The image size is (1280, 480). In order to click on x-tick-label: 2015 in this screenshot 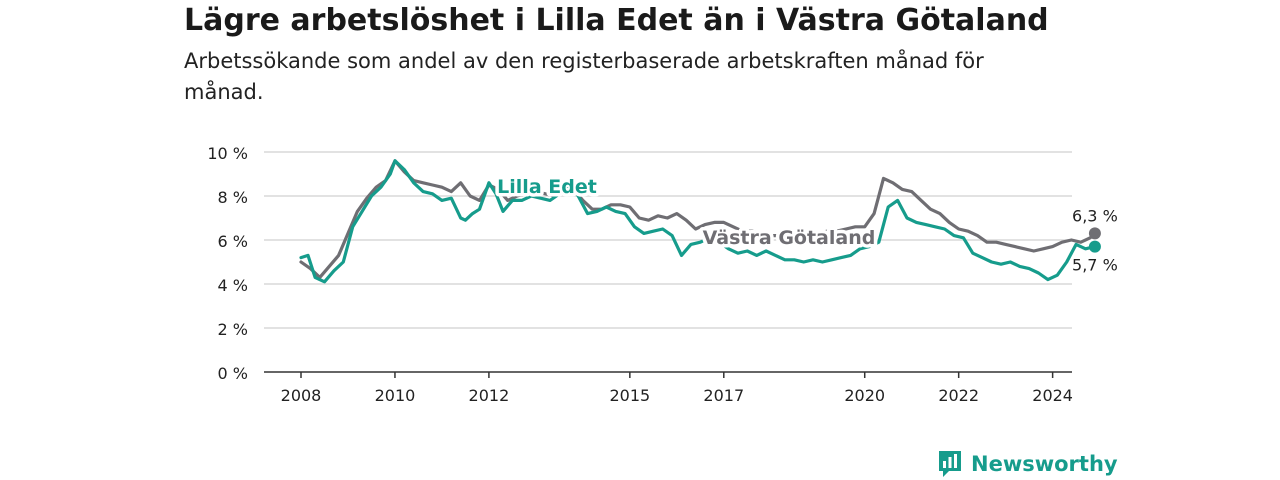, I will do `click(629, 395)`.